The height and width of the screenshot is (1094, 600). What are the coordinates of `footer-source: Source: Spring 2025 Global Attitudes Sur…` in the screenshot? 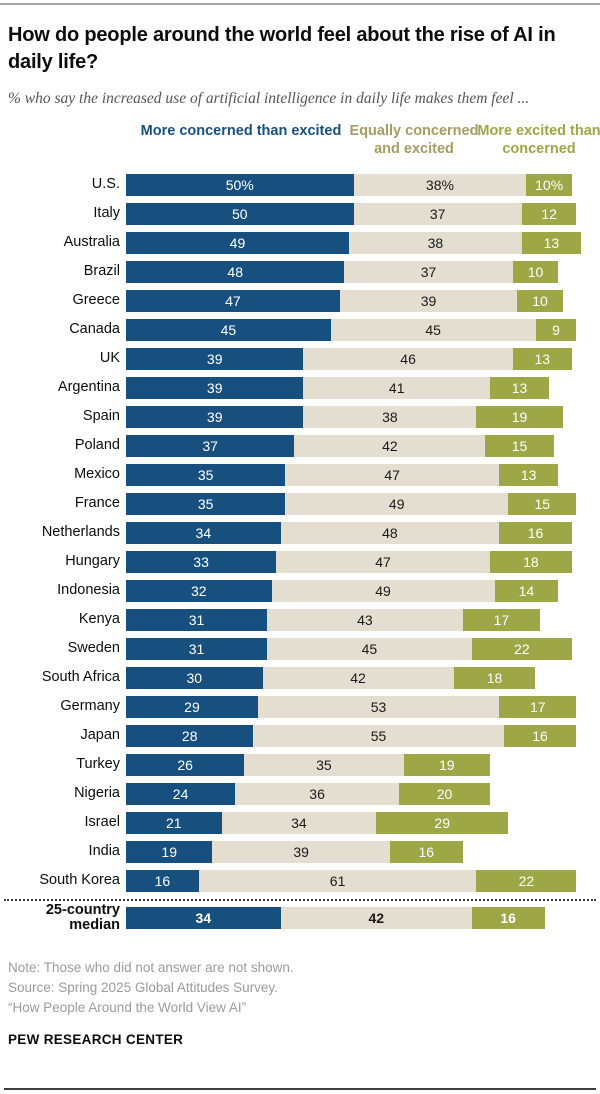 It's located at (143, 988).